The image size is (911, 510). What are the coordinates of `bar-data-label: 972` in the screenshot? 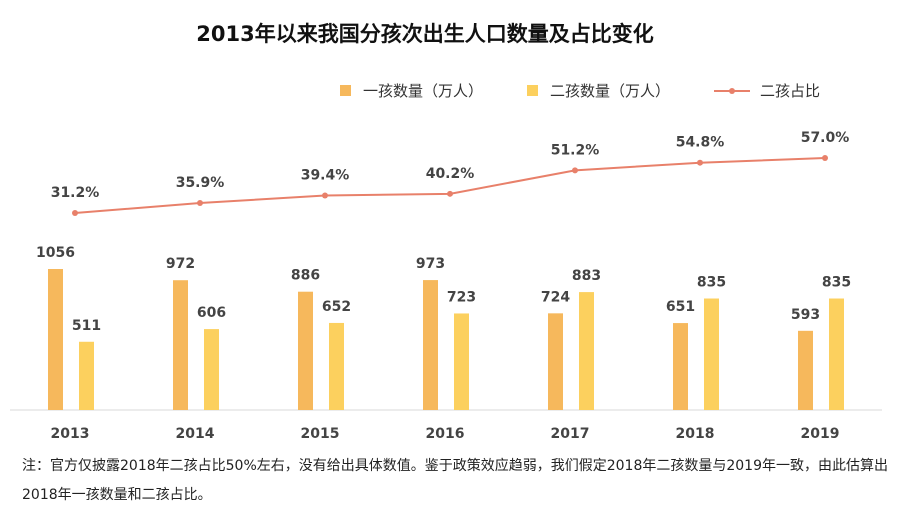 It's located at (180, 264).